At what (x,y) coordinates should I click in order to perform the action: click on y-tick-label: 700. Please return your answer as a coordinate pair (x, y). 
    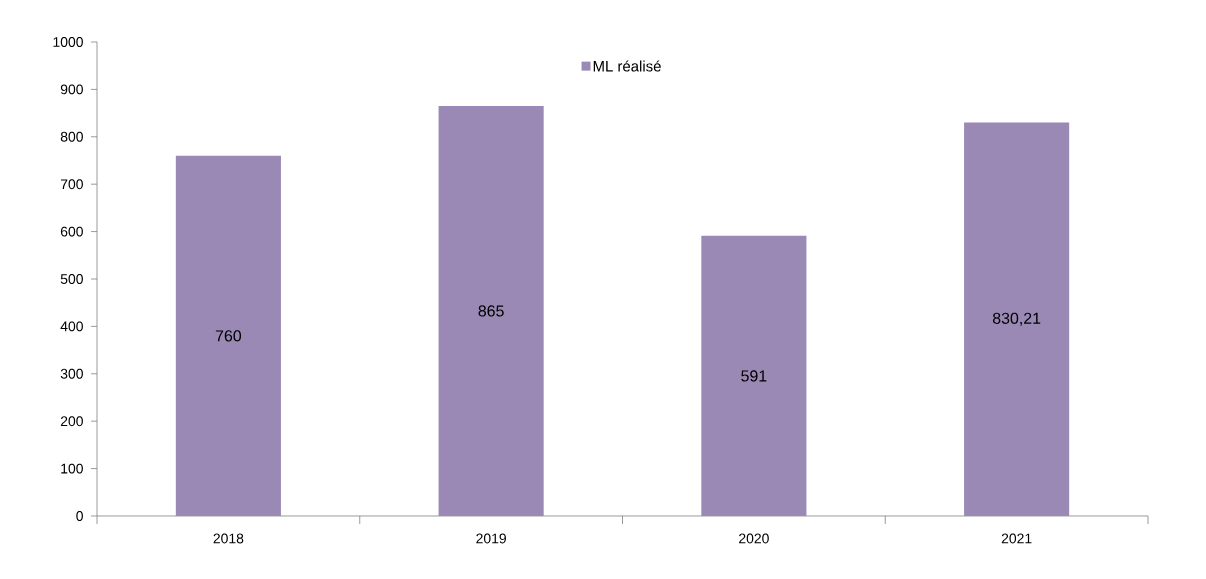
    Looking at the image, I should click on (71, 184).